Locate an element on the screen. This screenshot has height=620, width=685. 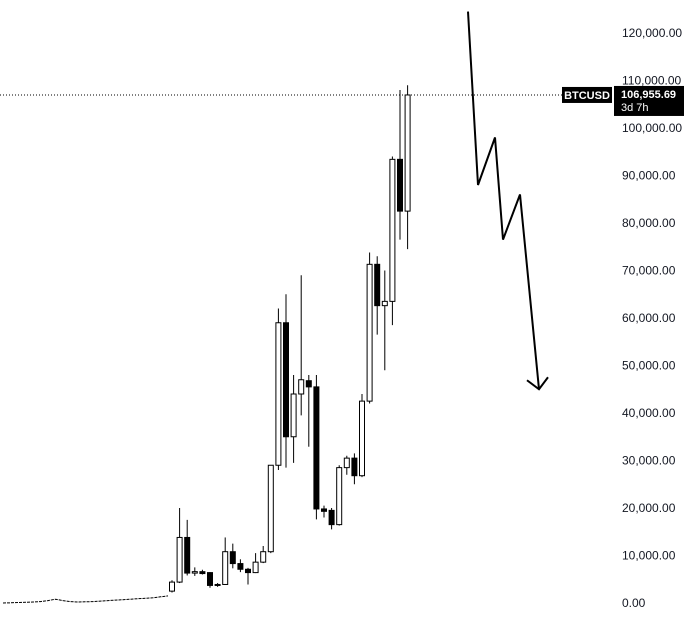
projection-drawing is located at coordinates (508, 201).